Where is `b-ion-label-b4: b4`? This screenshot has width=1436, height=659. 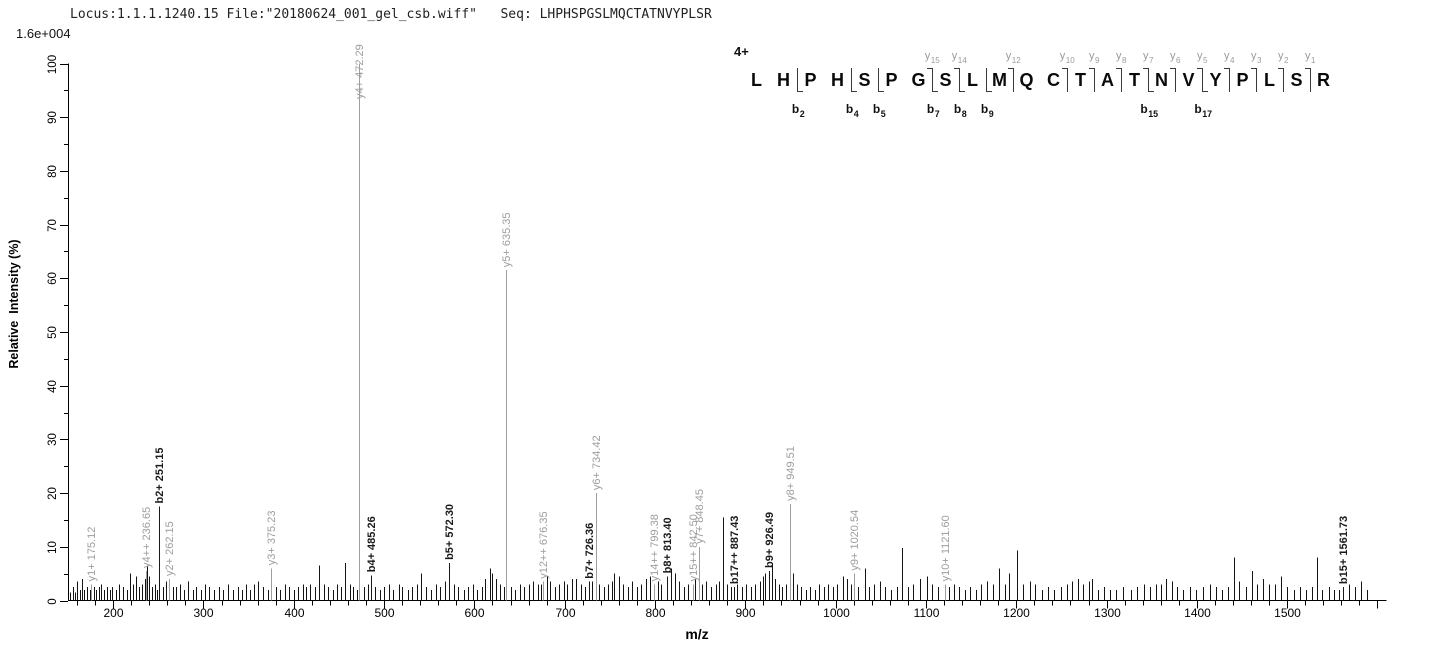 b-ion-label-b4: b4 is located at coordinates (852, 111).